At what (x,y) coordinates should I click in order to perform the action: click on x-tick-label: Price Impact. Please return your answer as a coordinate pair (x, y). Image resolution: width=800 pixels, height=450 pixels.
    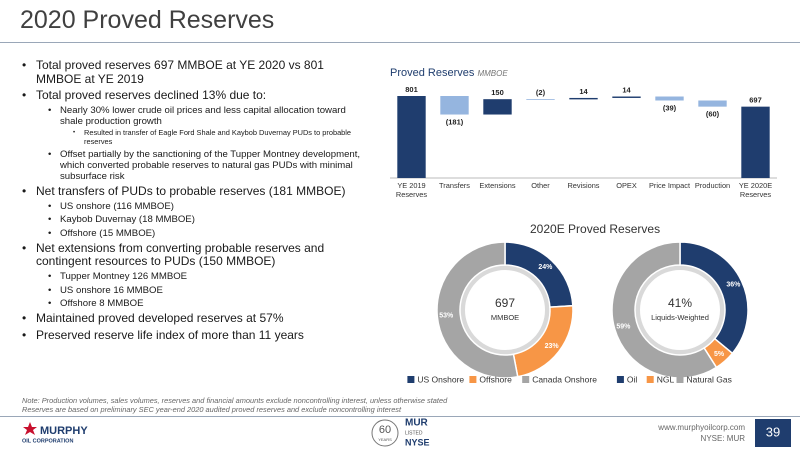
    Looking at the image, I should click on (669, 186).